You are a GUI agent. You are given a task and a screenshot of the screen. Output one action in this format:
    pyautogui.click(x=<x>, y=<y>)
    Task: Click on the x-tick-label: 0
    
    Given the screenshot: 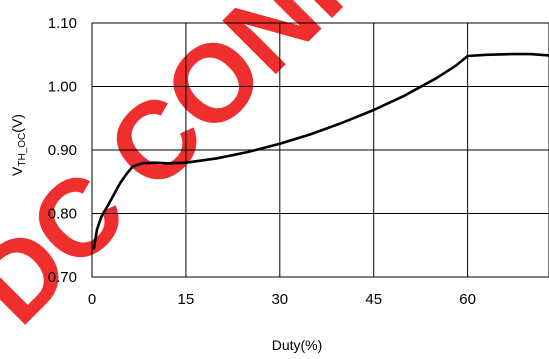 What is the action you would take?
    pyautogui.click(x=92, y=299)
    